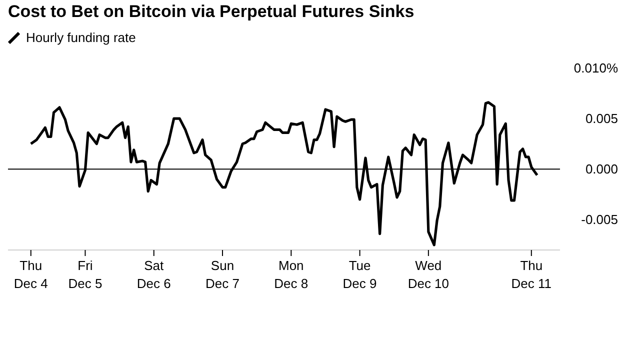  I want to click on y-tick-label: -0.005, so click(599, 220).